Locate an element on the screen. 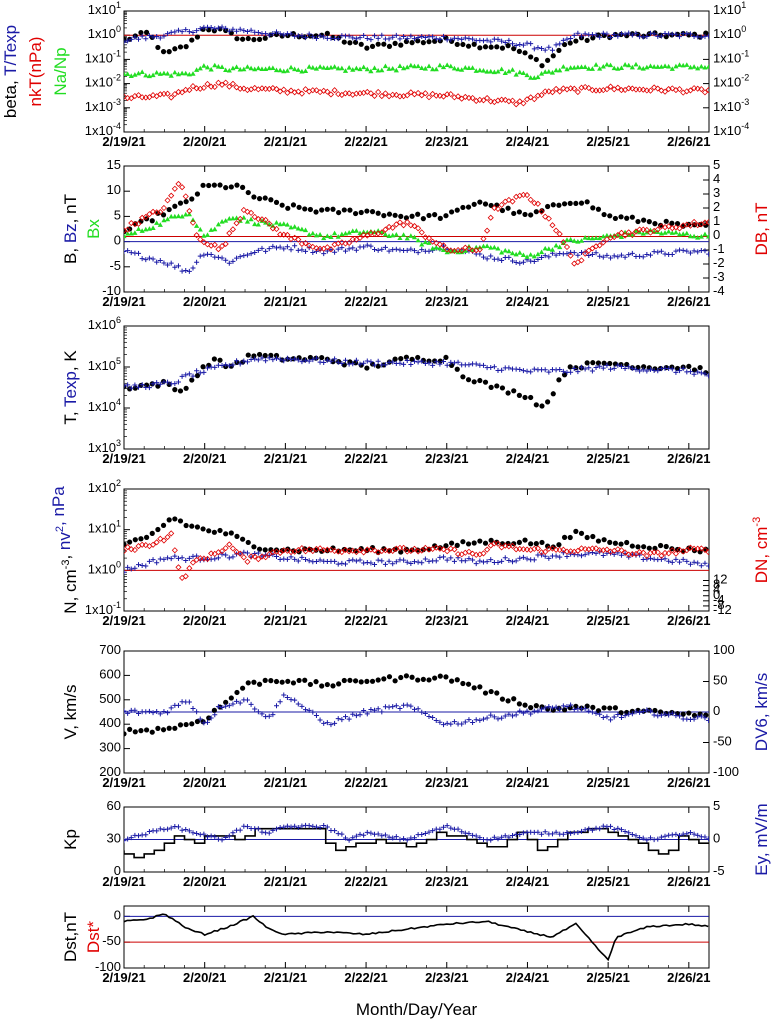 The width and height of the screenshot is (783, 1029). x-tick-label: 2/19/21 is located at coordinates (123, 458).